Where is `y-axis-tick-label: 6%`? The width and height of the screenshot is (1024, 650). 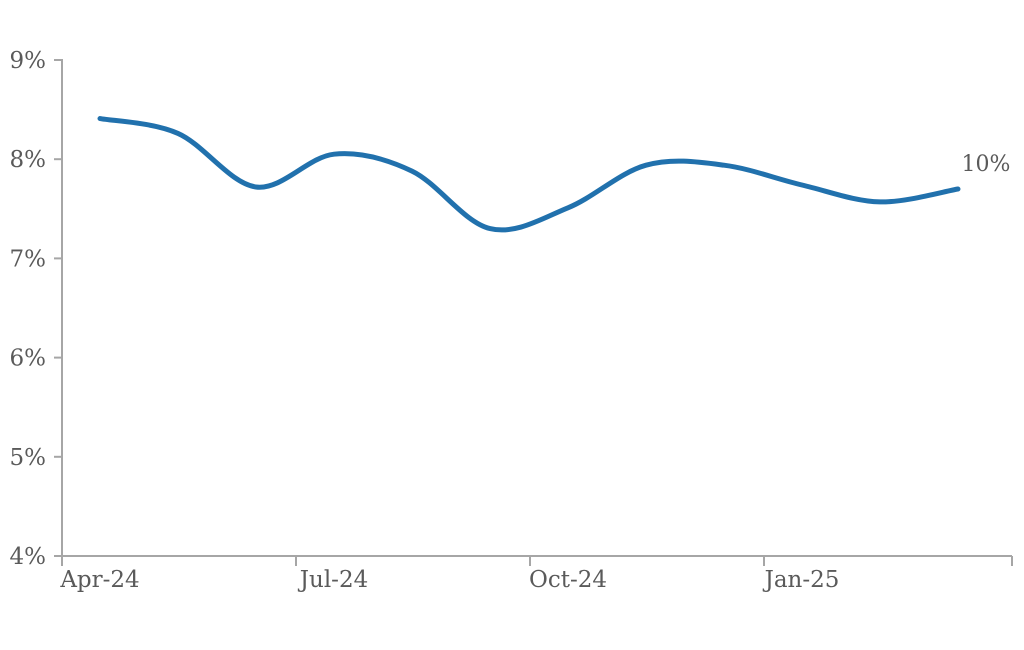
y-axis-tick-label: 6% is located at coordinates (28, 359).